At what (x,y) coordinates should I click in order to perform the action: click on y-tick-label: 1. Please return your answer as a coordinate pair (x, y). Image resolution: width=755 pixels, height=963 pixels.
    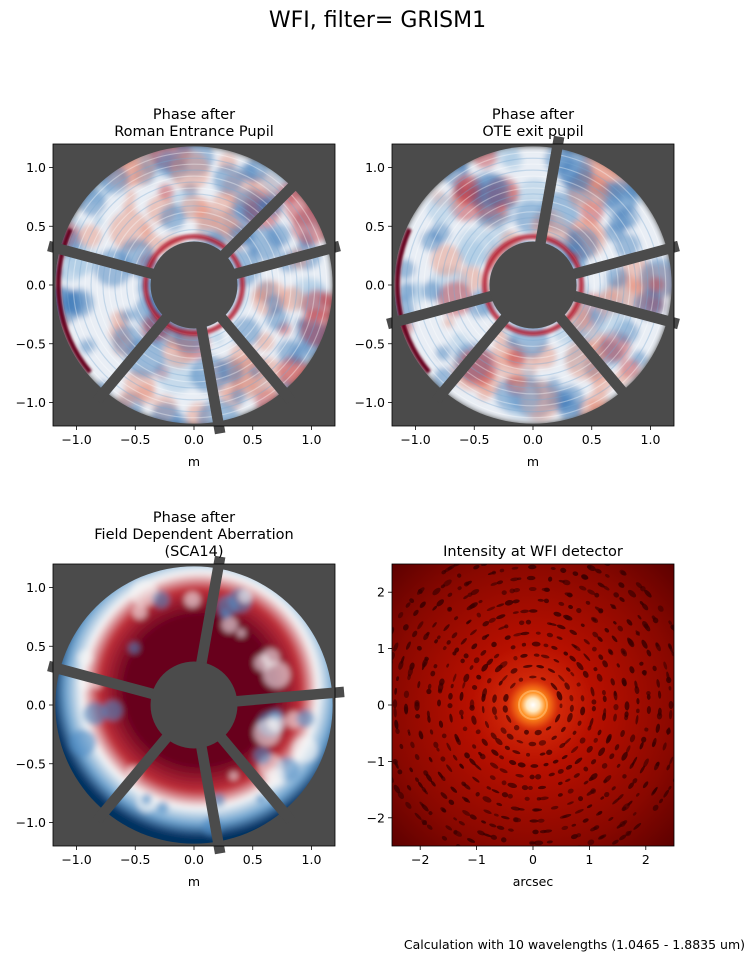
    Looking at the image, I should click on (381, 648).